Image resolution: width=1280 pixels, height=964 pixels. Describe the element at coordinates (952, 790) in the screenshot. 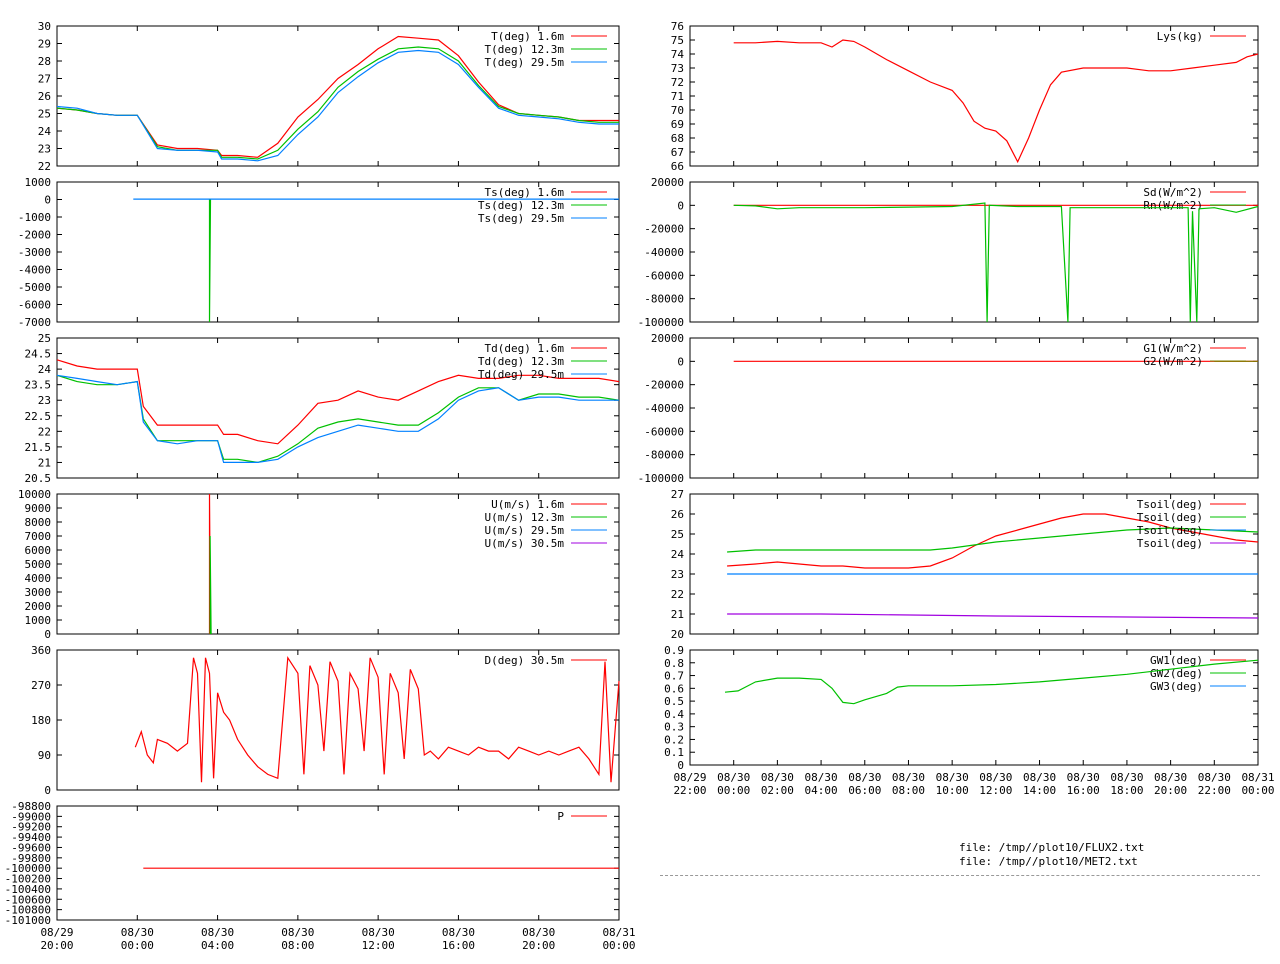

I see `x-tick-label-time: 10:00` at that location.